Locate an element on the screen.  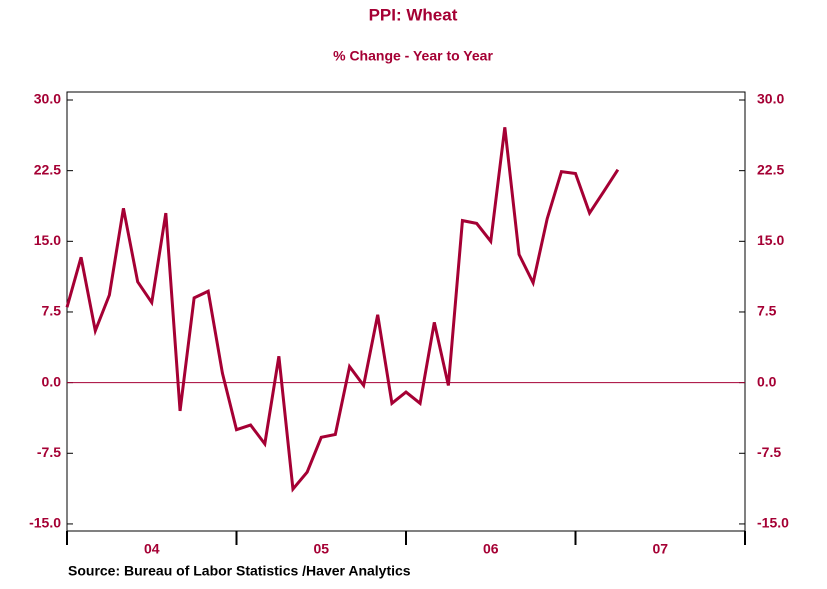
y-tick-label: 15.0 is located at coordinates (47, 240).